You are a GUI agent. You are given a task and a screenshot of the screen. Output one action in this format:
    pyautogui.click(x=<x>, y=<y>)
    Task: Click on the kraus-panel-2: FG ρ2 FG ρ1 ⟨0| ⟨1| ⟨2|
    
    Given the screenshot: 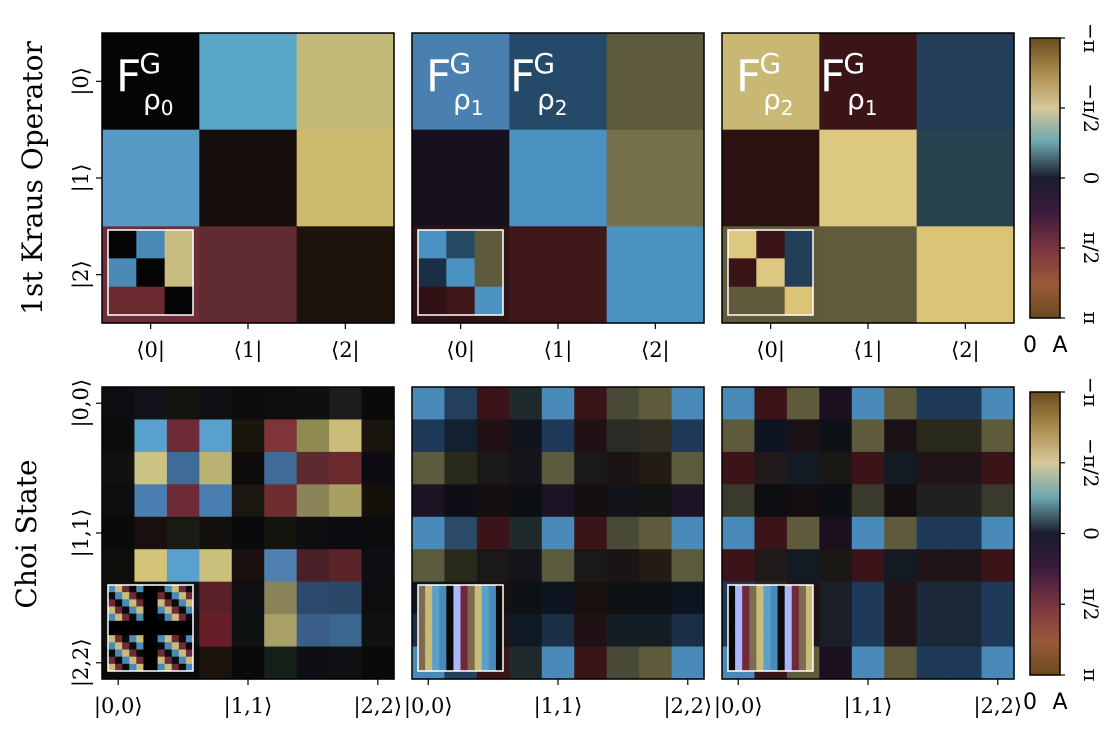 What is the action you would take?
    pyautogui.click(x=868, y=197)
    